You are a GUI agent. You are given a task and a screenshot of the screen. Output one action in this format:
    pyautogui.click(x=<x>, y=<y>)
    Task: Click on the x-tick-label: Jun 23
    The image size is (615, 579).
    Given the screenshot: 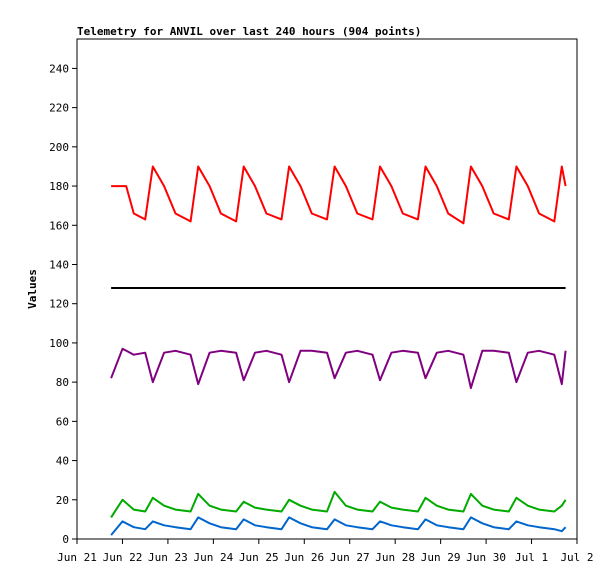 What is the action you would take?
    pyautogui.click(x=168, y=557)
    